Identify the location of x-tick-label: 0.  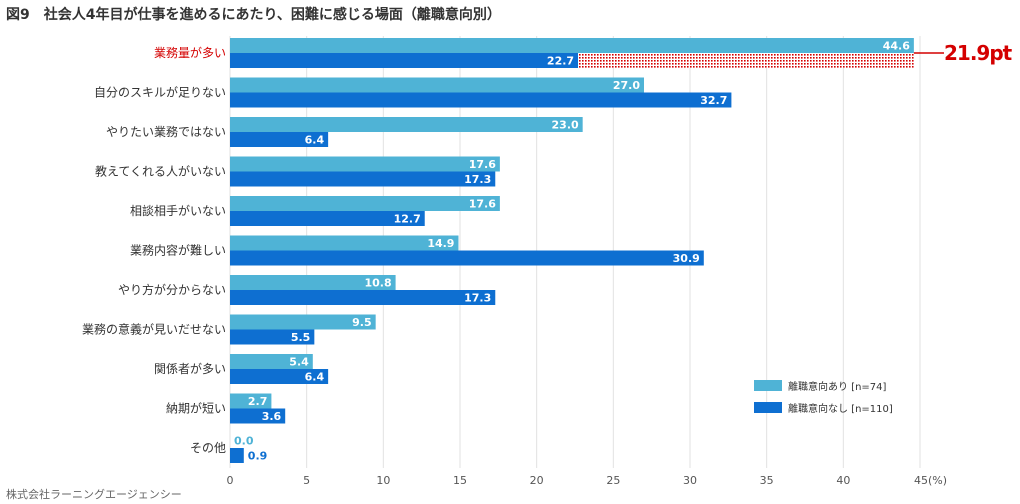
(230, 480).